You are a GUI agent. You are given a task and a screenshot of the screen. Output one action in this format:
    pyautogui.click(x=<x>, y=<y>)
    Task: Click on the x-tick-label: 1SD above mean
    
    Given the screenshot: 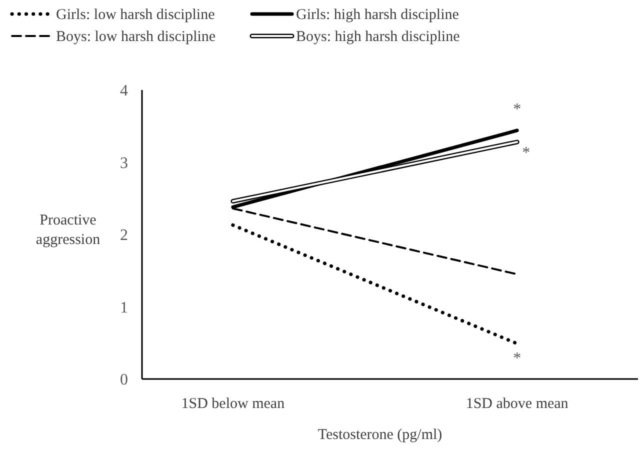 What is the action you would take?
    pyautogui.click(x=517, y=404)
    